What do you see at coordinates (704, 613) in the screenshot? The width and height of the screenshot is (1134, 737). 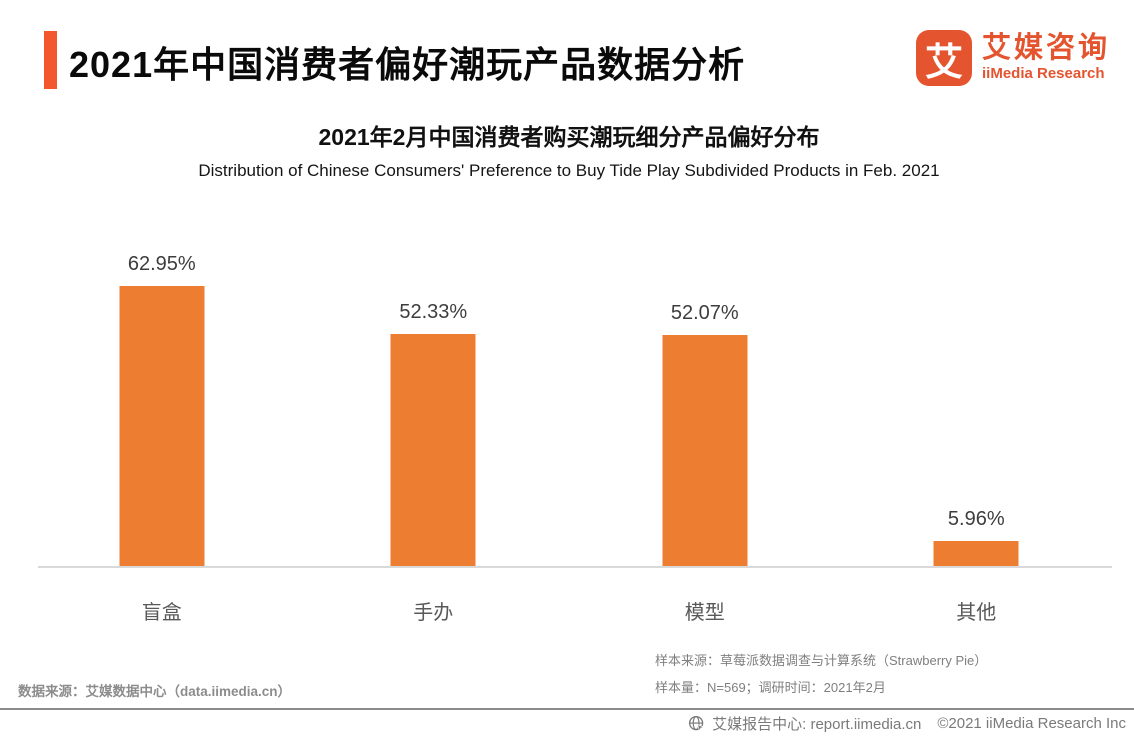 I see `category-label: 模型` at bounding box center [704, 613].